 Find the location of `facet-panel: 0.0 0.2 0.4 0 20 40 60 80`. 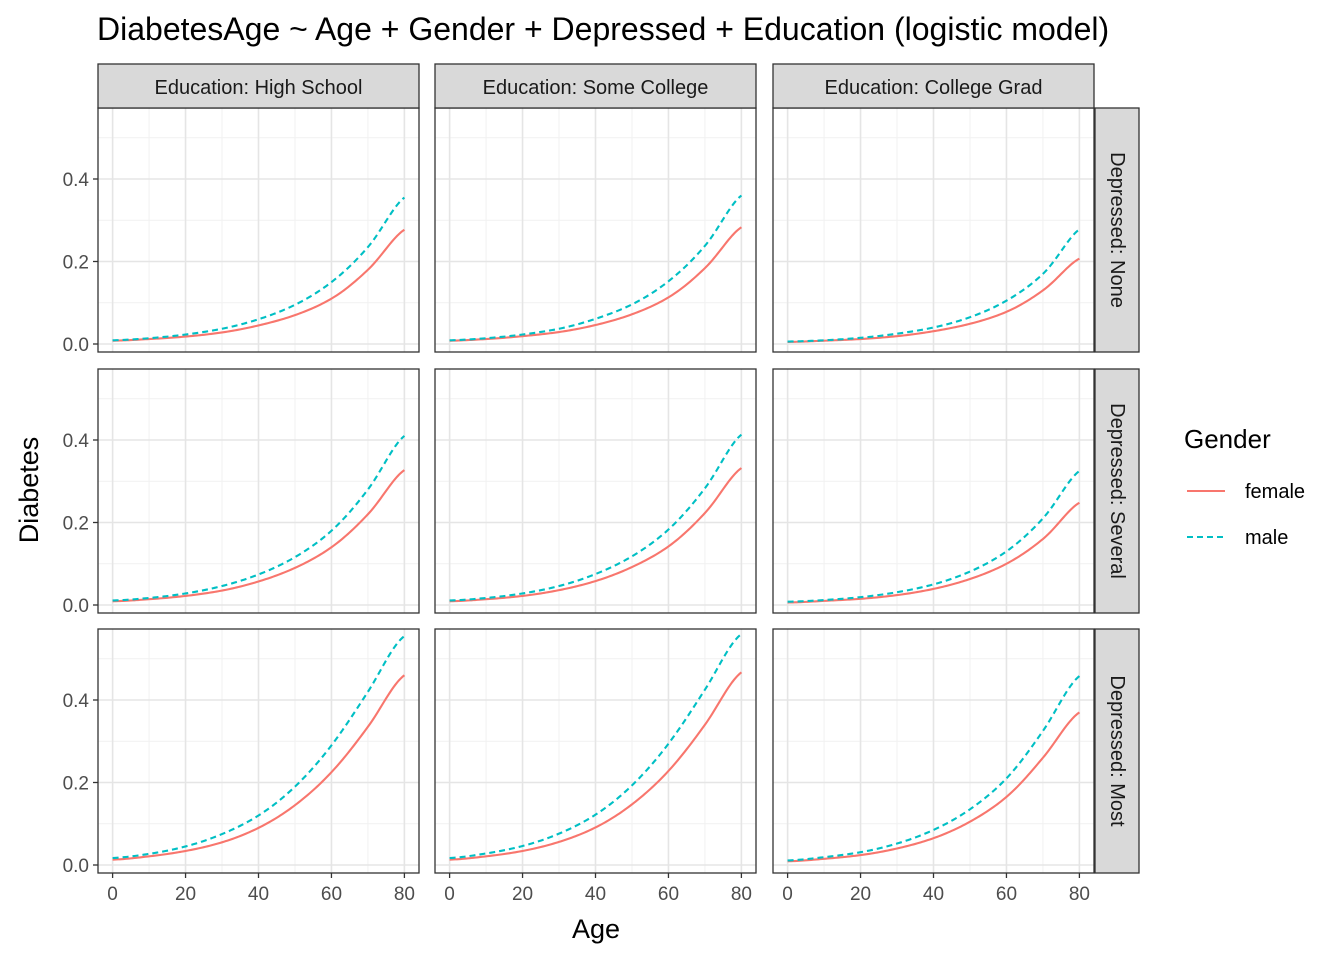

facet-panel: 0.0 0.2 0.4 0 20 40 60 80 is located at coordinates (241, 766).